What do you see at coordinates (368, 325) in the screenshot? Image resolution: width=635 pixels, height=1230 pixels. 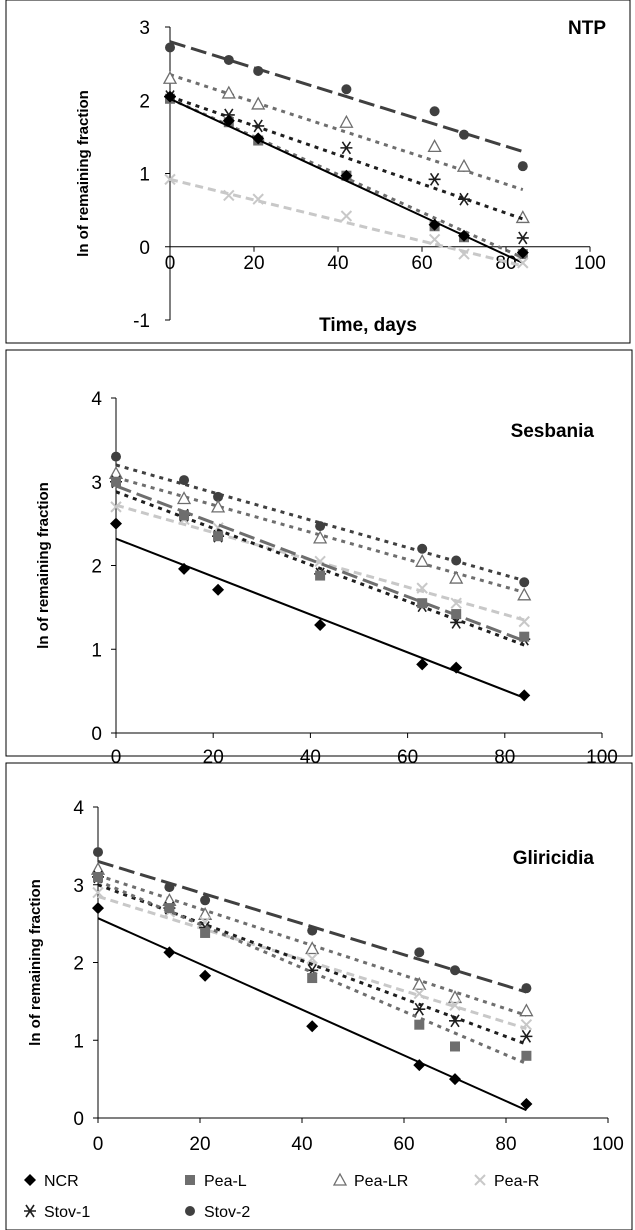 I see `x-axis-label: Time, days` at bounding box center [368, 325].